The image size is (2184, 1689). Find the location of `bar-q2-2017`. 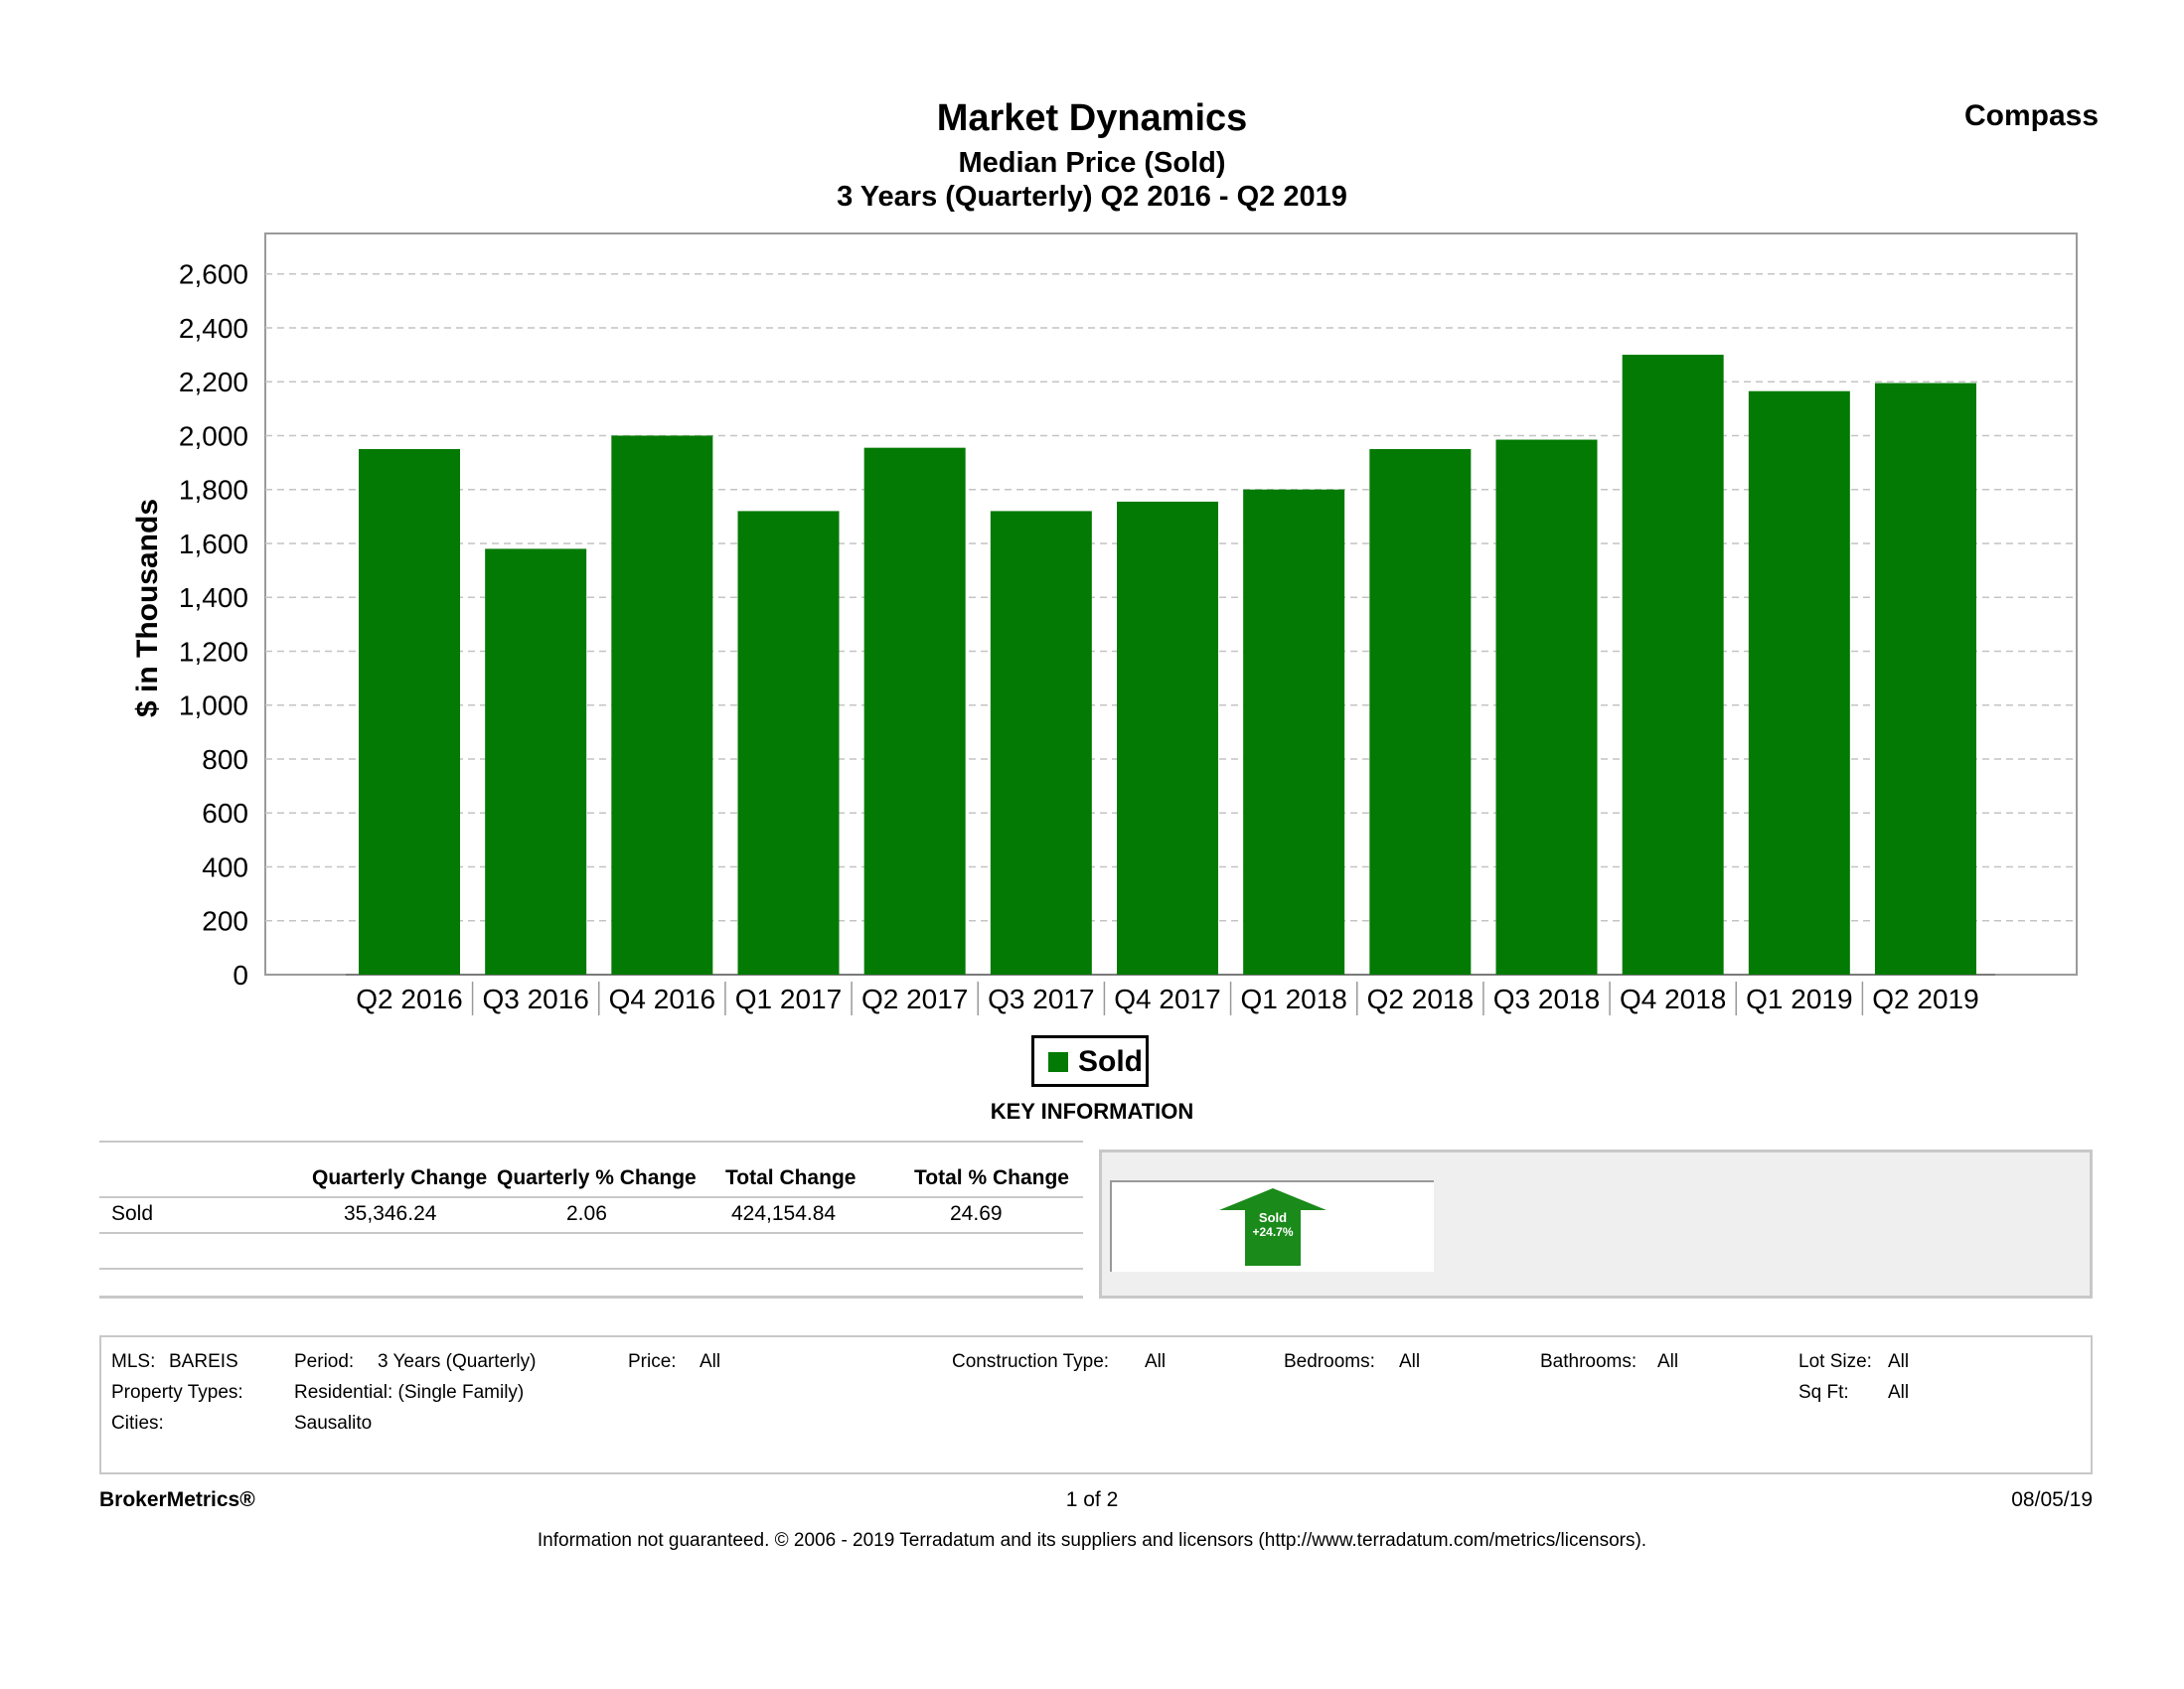

bar-q2-2017 is located at coordinates (914, 711).